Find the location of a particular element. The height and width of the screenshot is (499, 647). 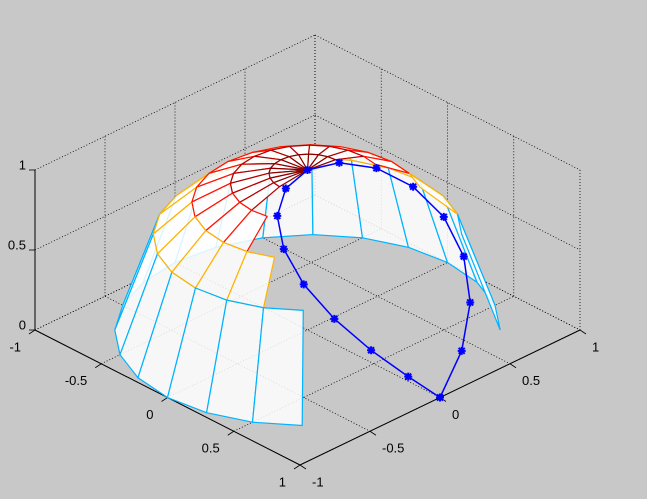

x-tick-label: 0 is located at coordinates (149, 414).